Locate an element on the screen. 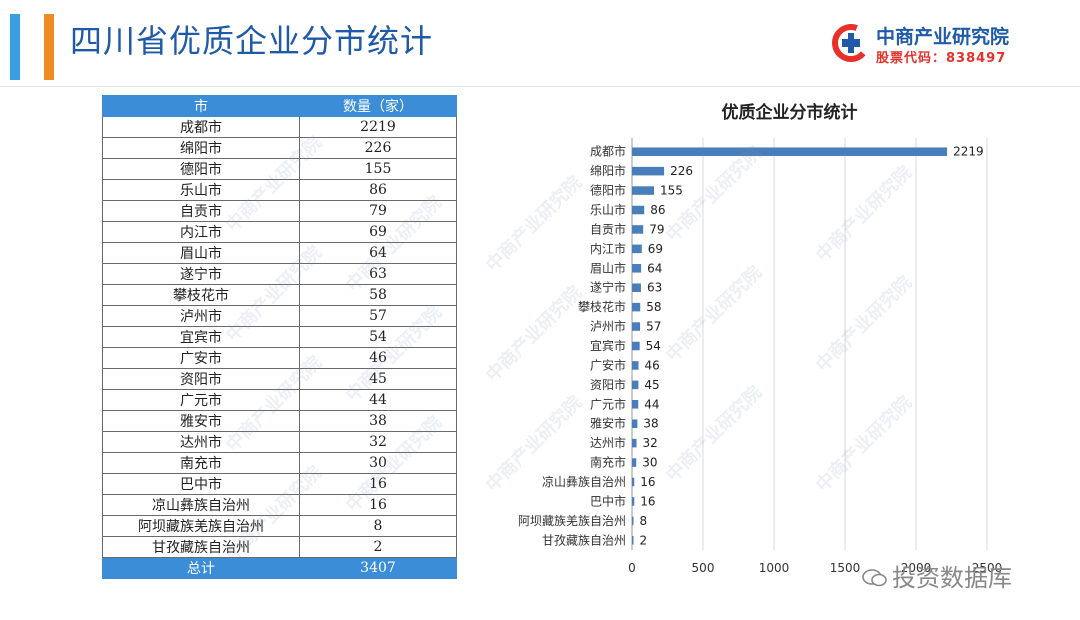 This screenshot has height=620, width=1080. table-cell-count: 86 is located at coordinates (378, 190).